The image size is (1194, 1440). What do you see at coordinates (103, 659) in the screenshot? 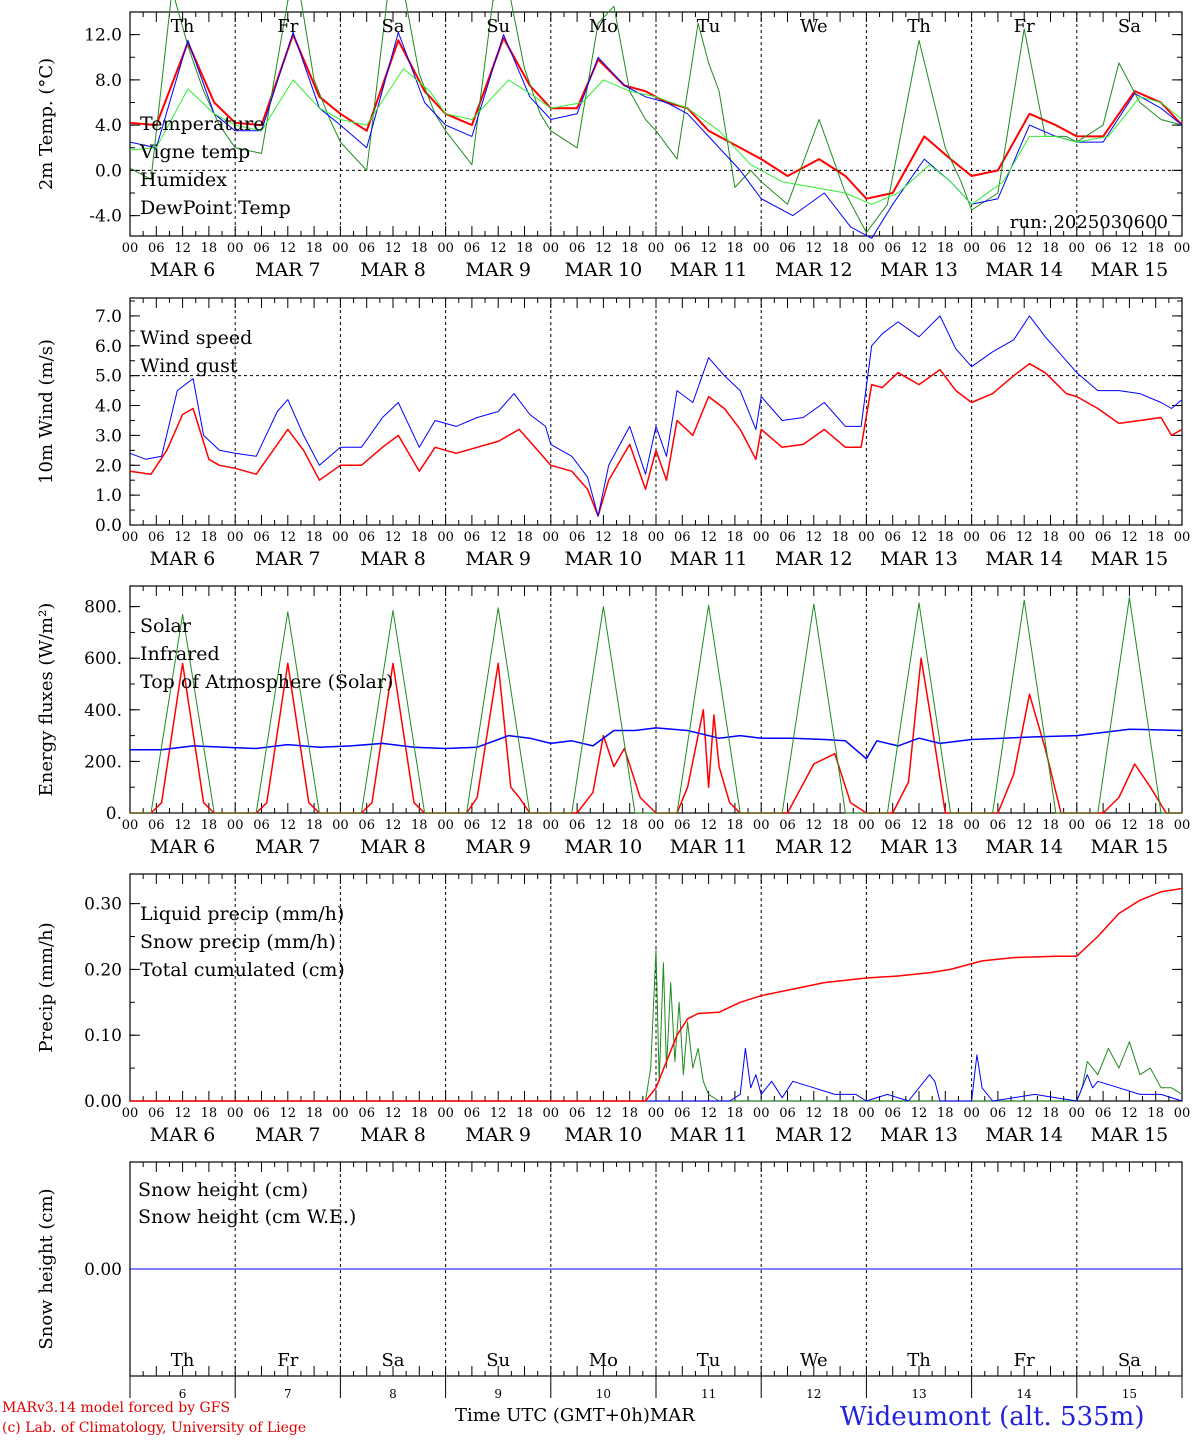
I see `y-tick-label: 600.` at bounding box center [103, 659].